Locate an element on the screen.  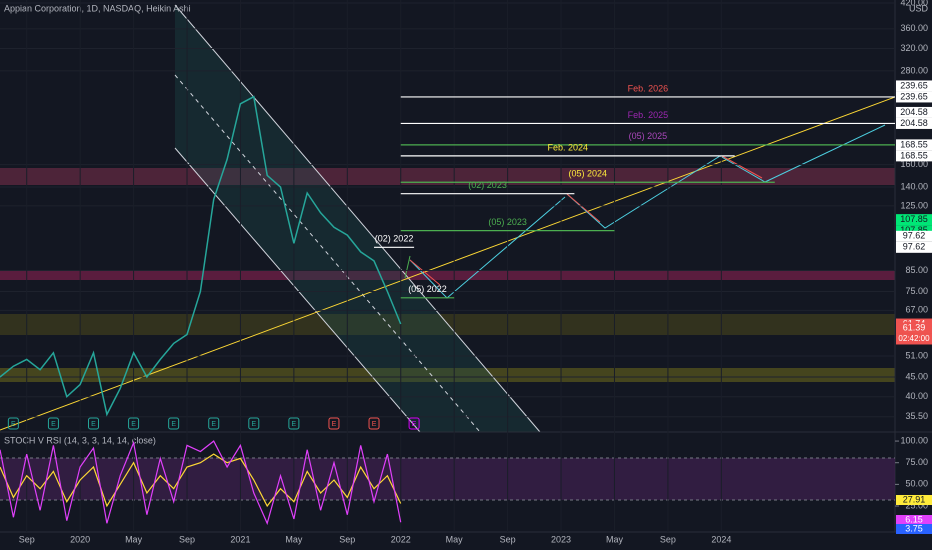
level-label: (02) 2023 is located at coordinates (487, 185).